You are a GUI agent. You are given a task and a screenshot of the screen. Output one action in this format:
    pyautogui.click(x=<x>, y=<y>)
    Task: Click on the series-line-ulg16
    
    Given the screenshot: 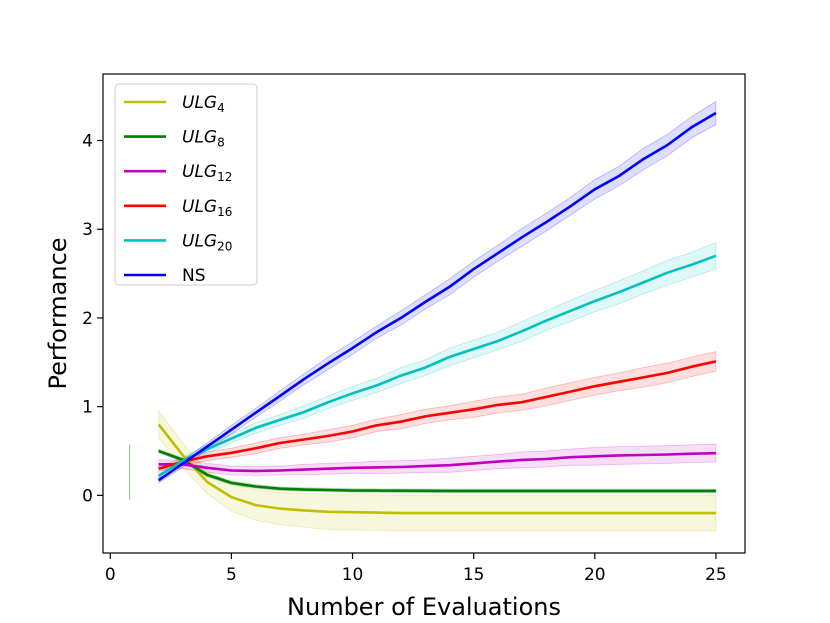 What is the action you would take?
    pyautogui.click(x=437, y=415)
    